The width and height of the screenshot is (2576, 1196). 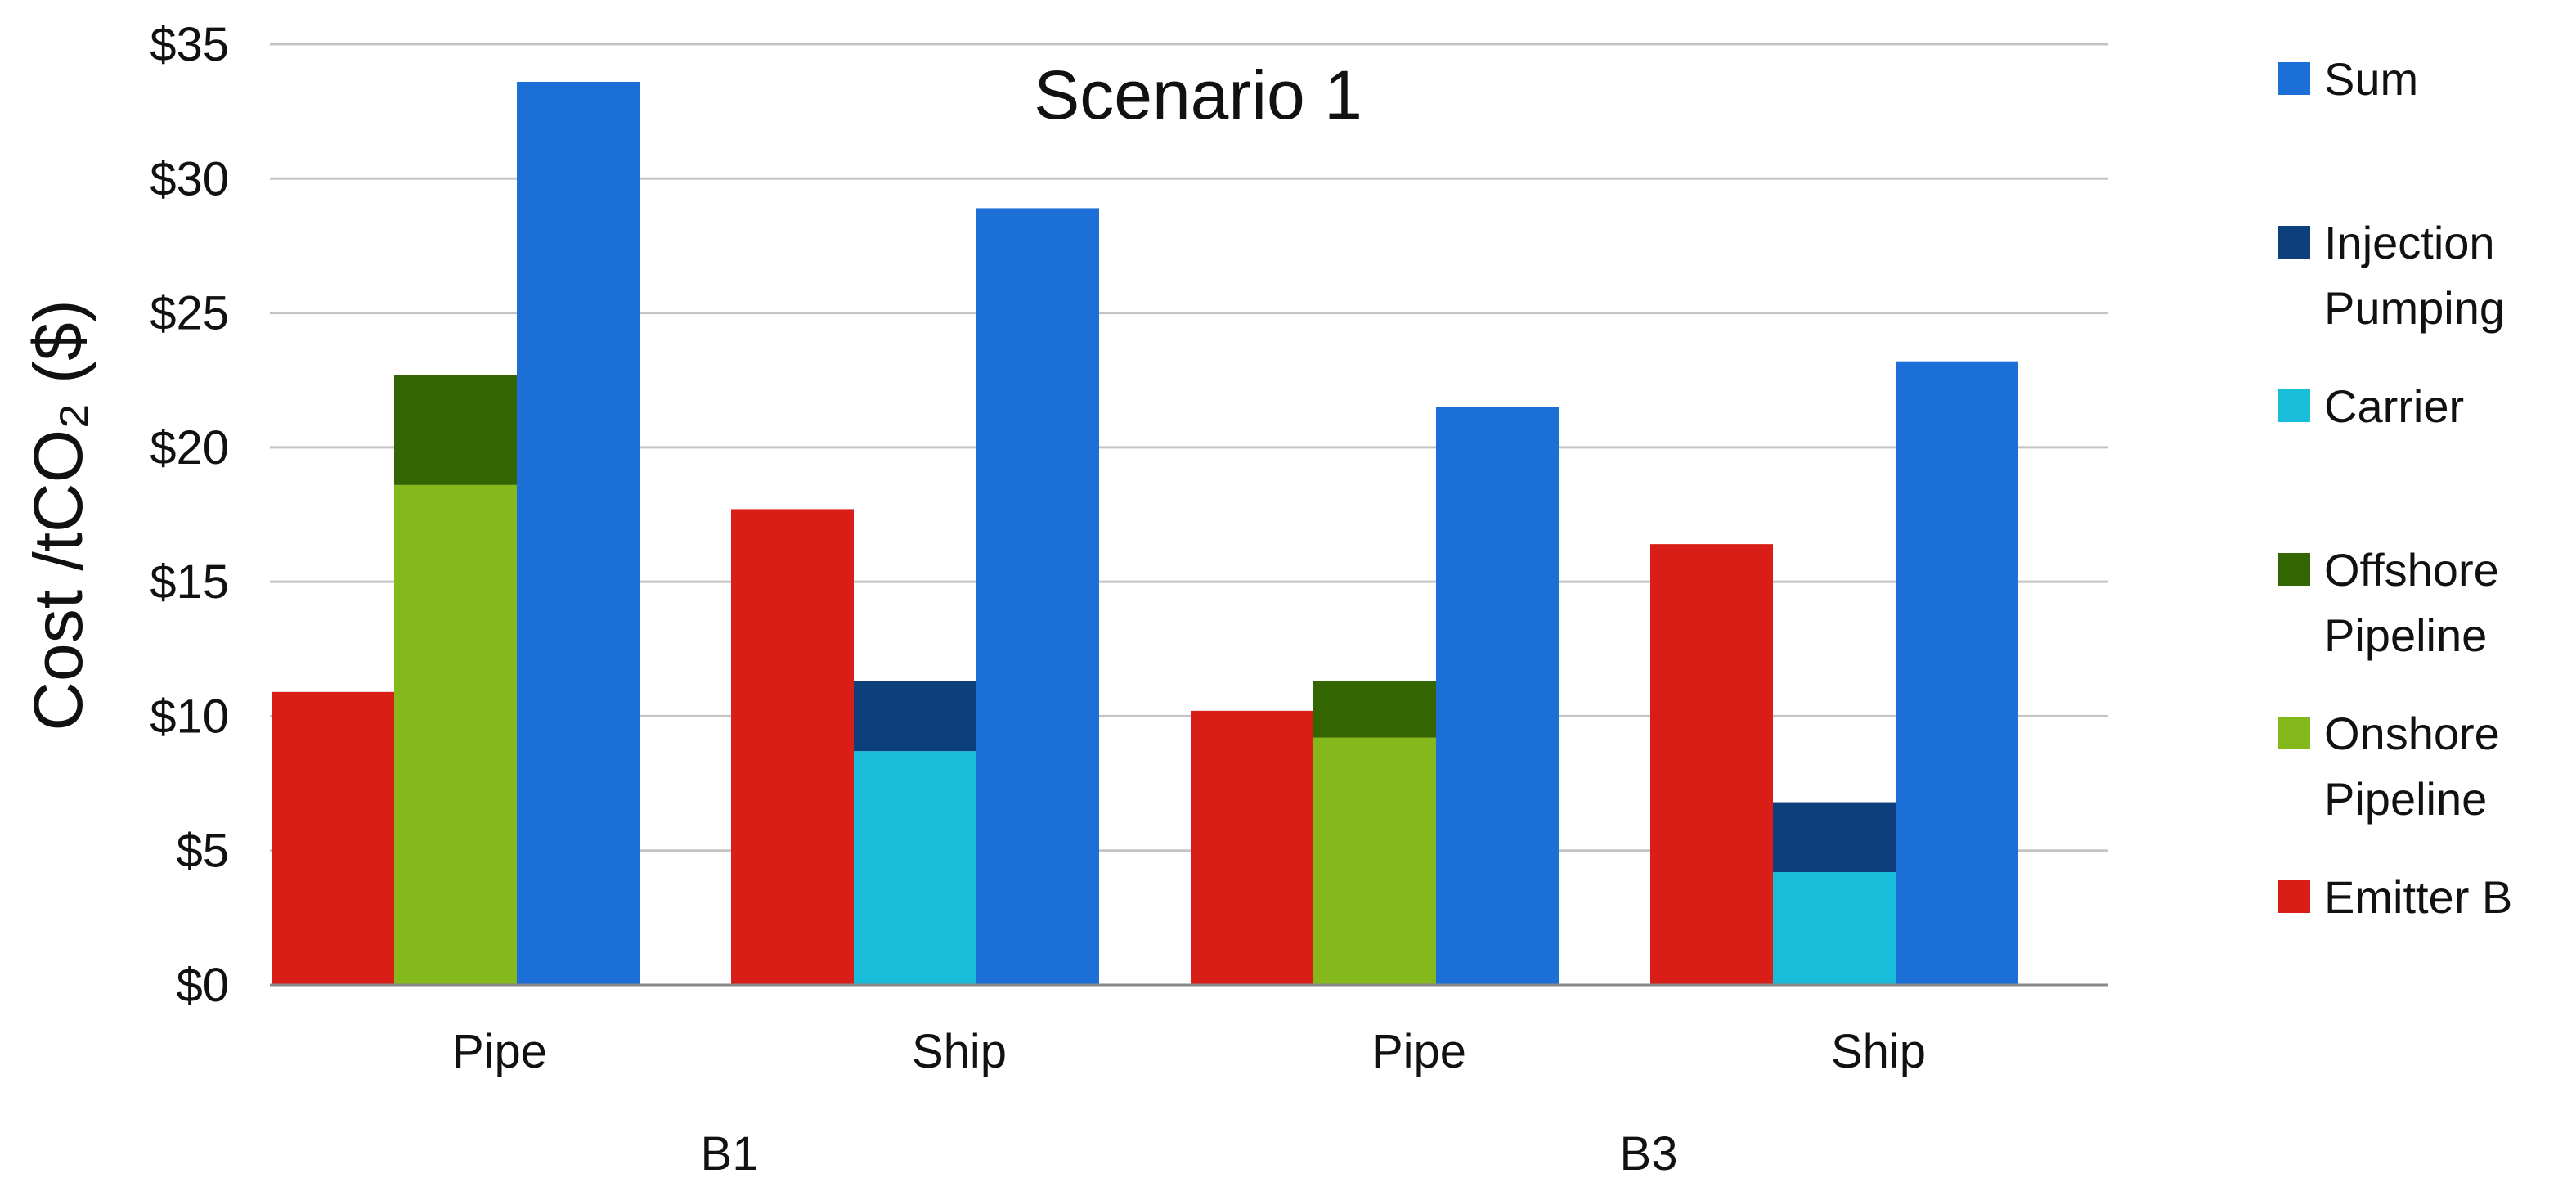 I want to click on y-tick-label: $35, so click(x=190, y=44).